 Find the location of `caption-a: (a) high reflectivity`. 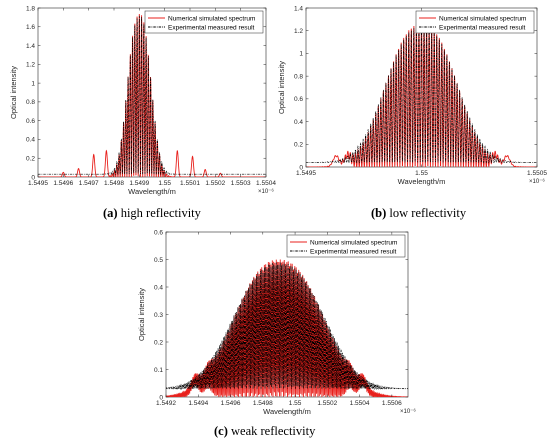

caption-a: (a) high reflectivity is located at coordinates (152, 213).